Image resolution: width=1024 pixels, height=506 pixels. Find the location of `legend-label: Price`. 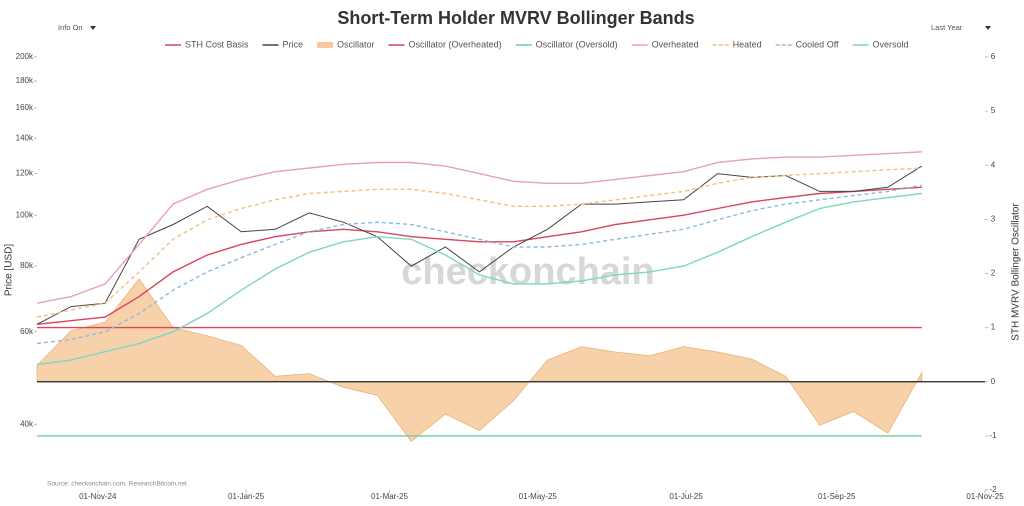

legend-label: Price is located at coordinates (293, 44).